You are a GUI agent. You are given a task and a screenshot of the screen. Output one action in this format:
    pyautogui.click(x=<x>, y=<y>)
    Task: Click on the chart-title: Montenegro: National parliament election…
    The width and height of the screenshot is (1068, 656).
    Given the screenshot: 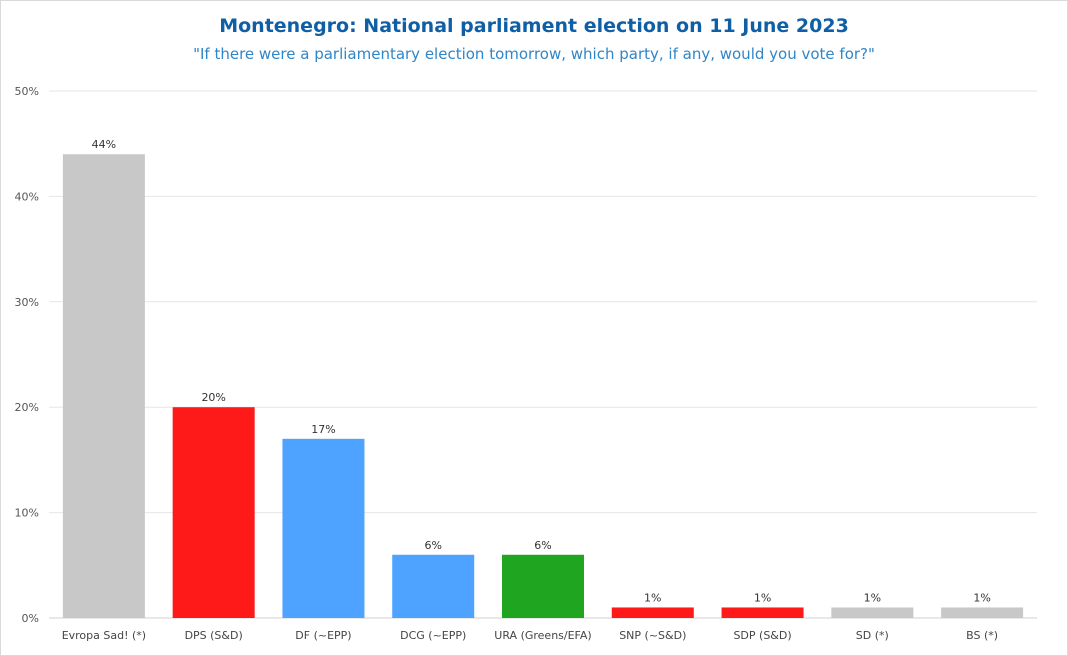 What is the action you would take?
    pyautogui.click(x=534, y=26)
    